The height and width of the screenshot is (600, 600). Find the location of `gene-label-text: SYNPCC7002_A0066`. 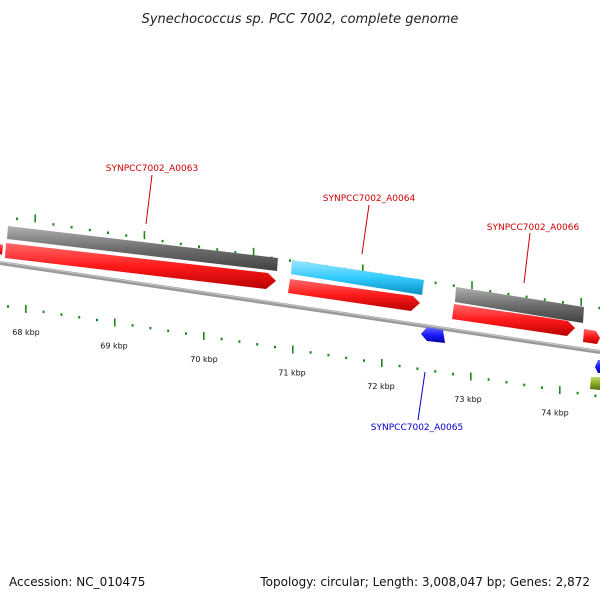

gene-label-text: SYNPCC7002_A0066 is located at coordinates (533, 228).